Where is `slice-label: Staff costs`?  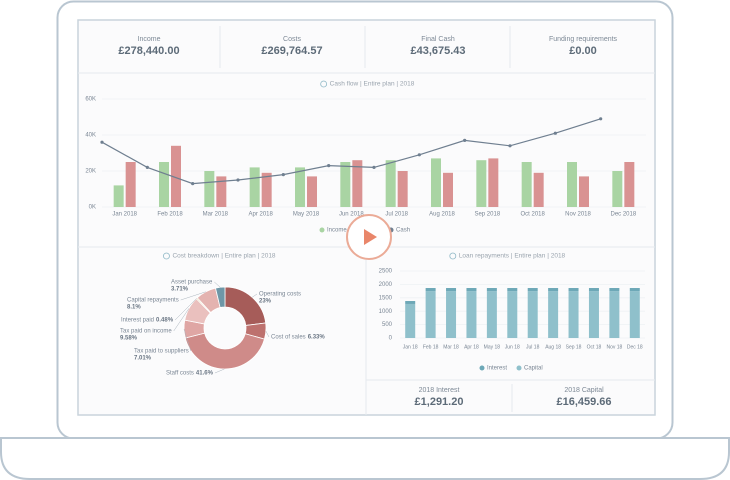 slice-label: Staff costs is located at coordinates (180, 374).